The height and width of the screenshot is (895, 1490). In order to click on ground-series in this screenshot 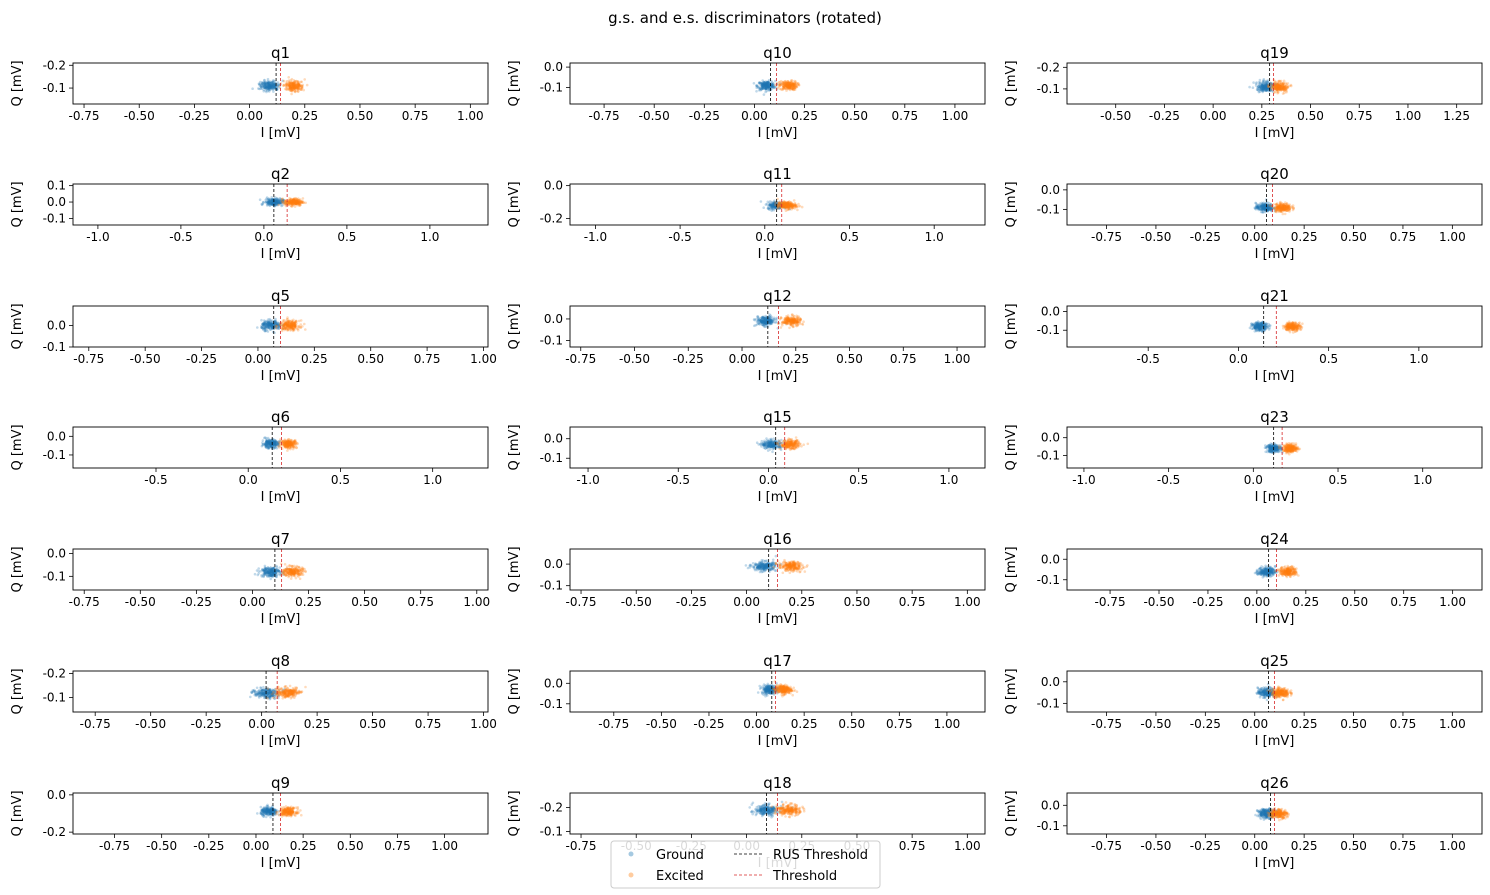, I will do `click(268, 85)`.